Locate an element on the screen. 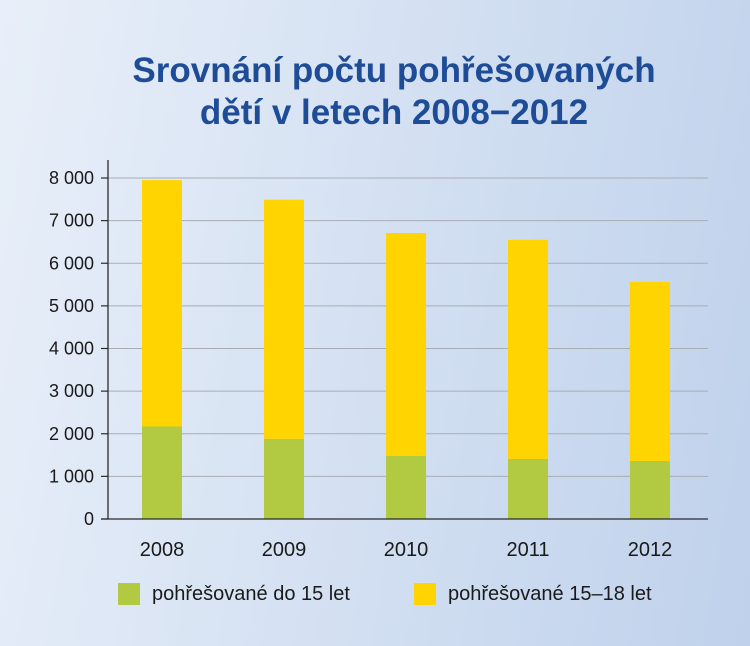  legend-label-15-to-18: pohřešované 15–18 let is located at coordinates (550, 594).